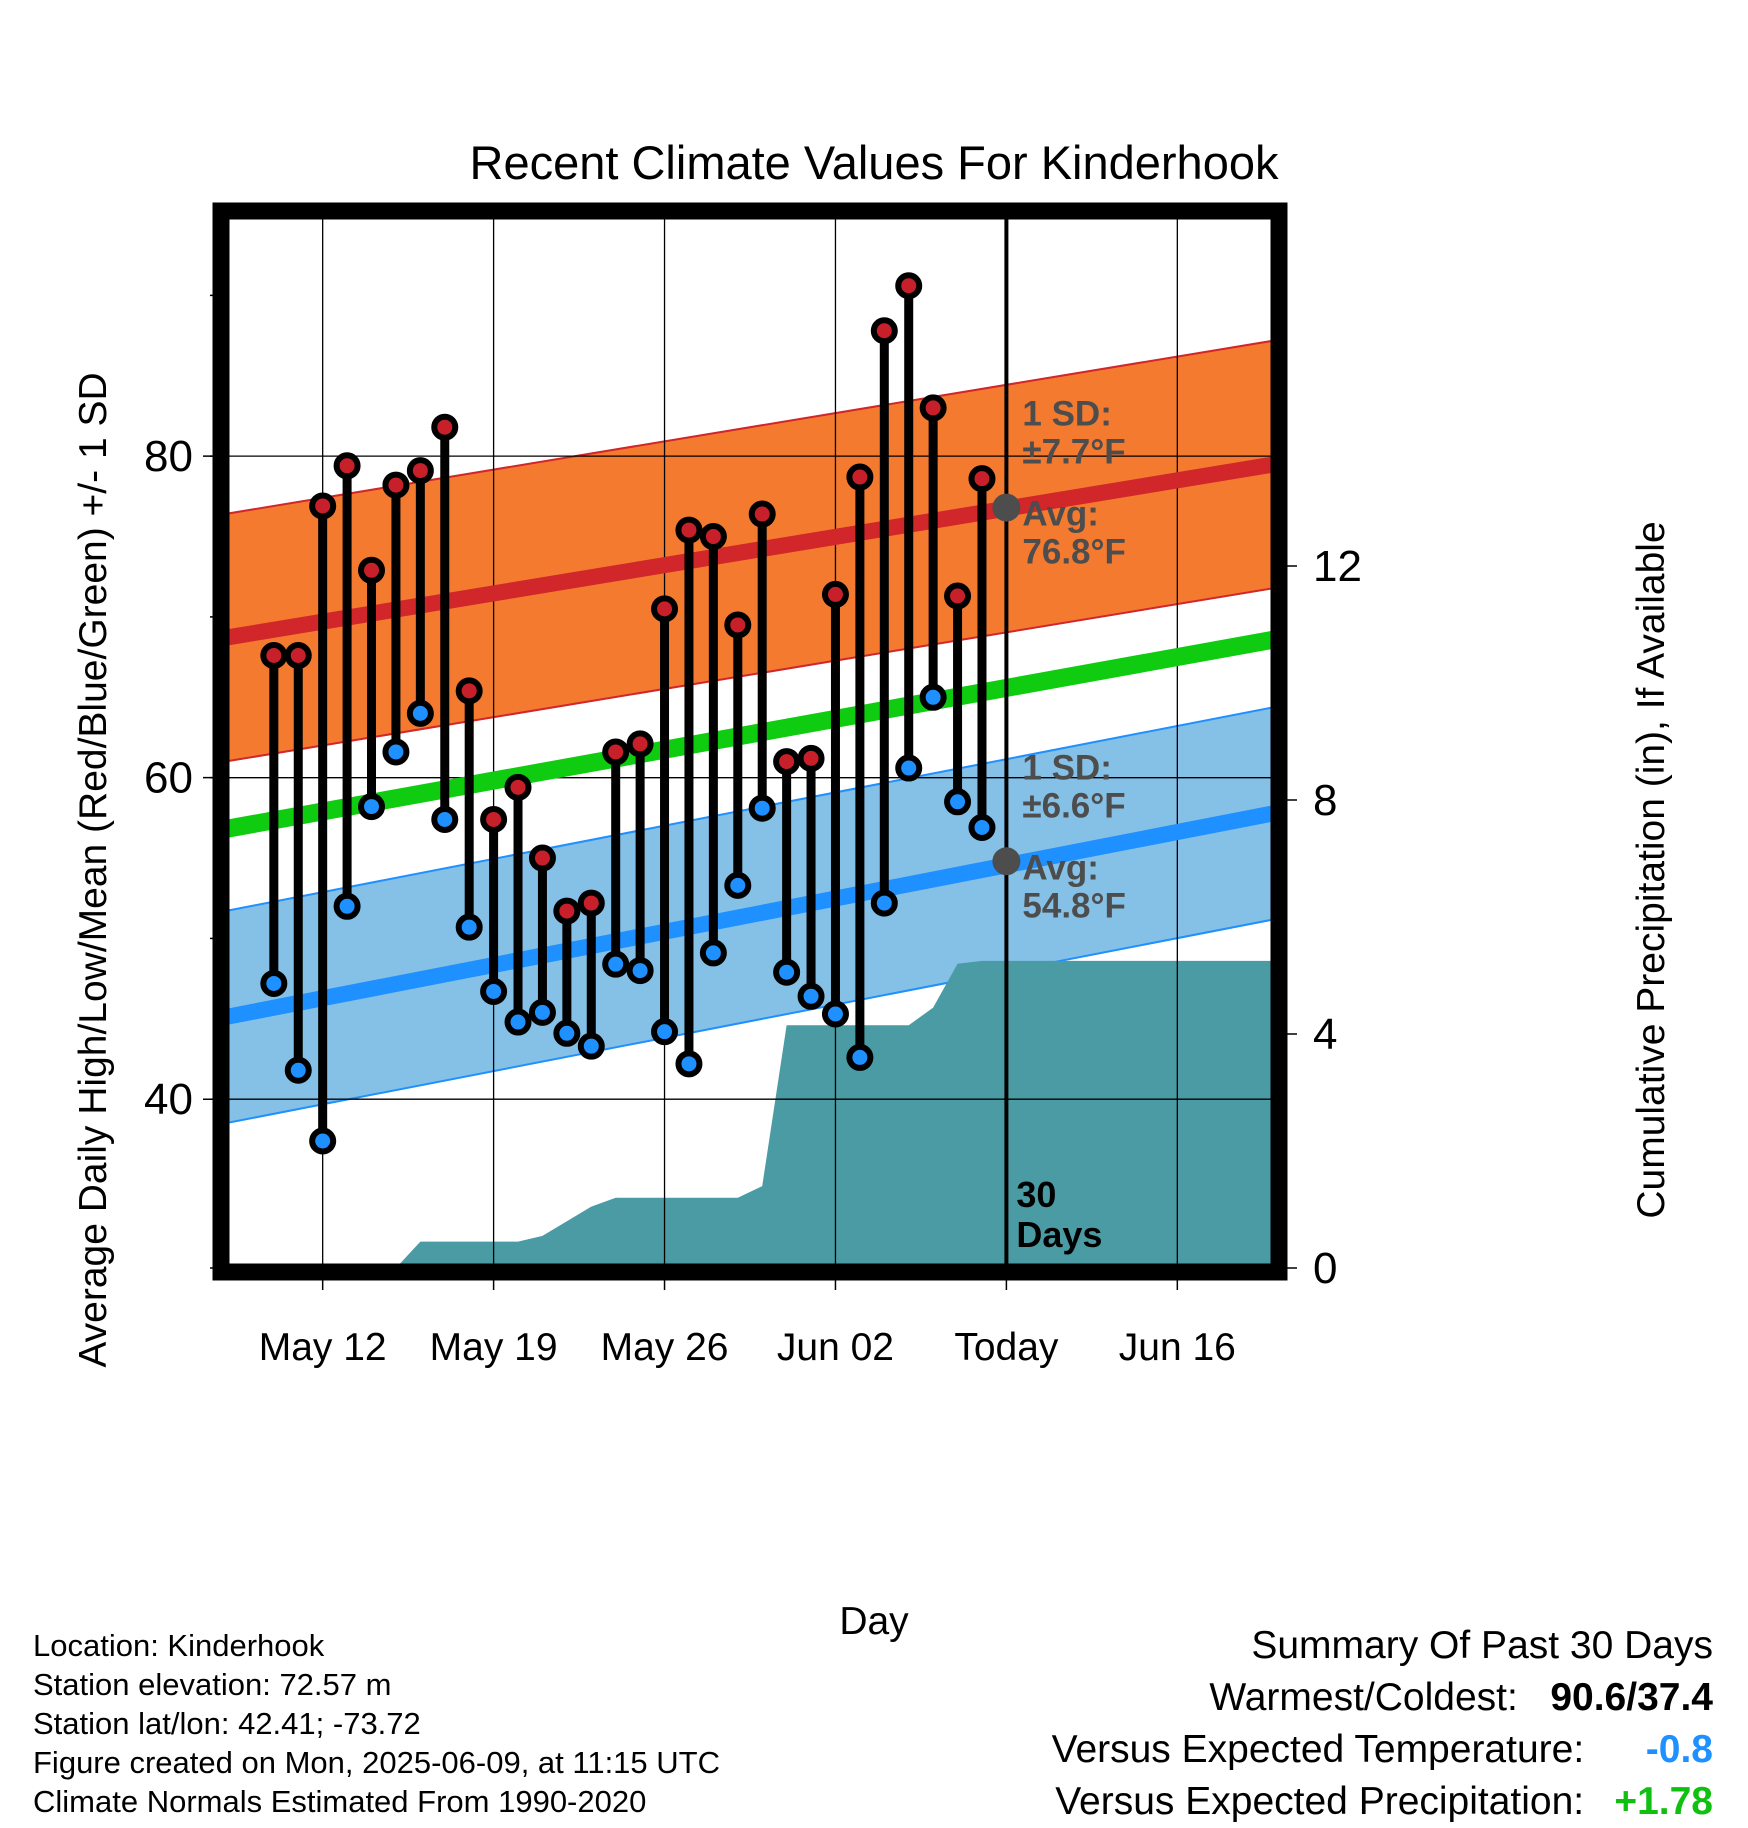  What do you see at coordinates (179, 1645) in the screenshot?
I see `location-text: Location: Kinderhook` at bounding box center [179, 1645].